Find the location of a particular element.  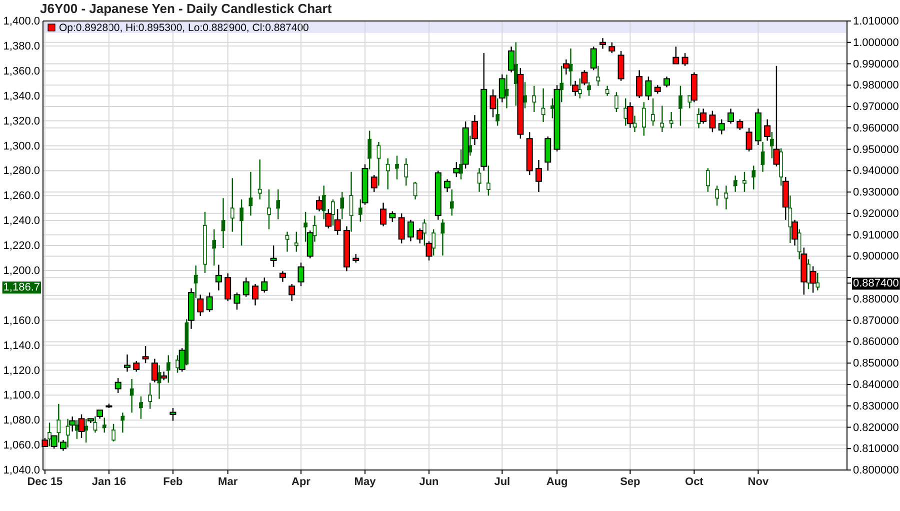

x-tick-label: Jun is located at coordinates (429, 482).